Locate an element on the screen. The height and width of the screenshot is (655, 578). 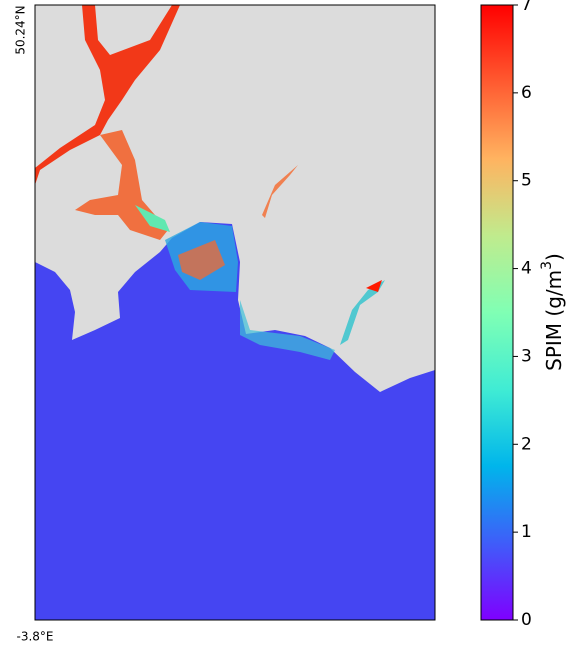
colorbar-tick-label: 2 is located at coordinates (526, 444).